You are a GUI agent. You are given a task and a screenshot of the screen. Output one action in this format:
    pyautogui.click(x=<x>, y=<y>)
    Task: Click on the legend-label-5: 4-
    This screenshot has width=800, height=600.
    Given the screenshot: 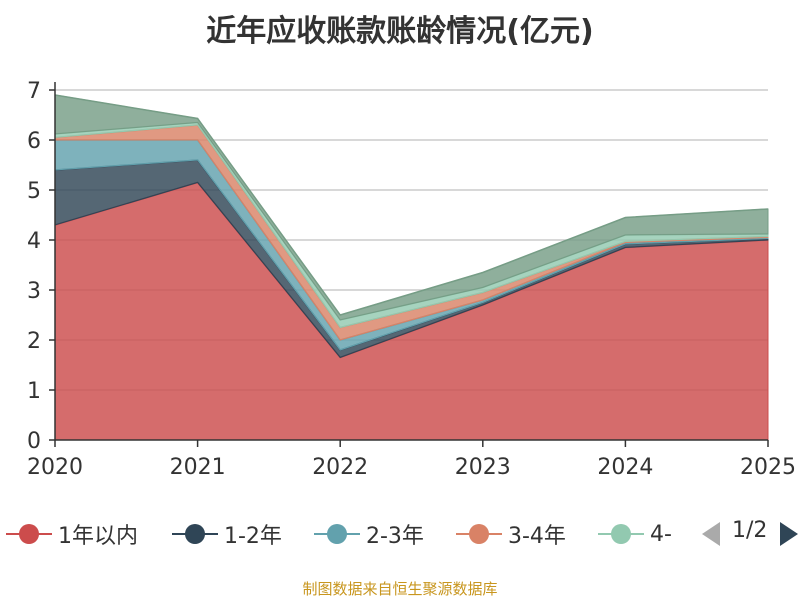 What is the action you would take?
    pyautogui.click(x=661, y=534)
    